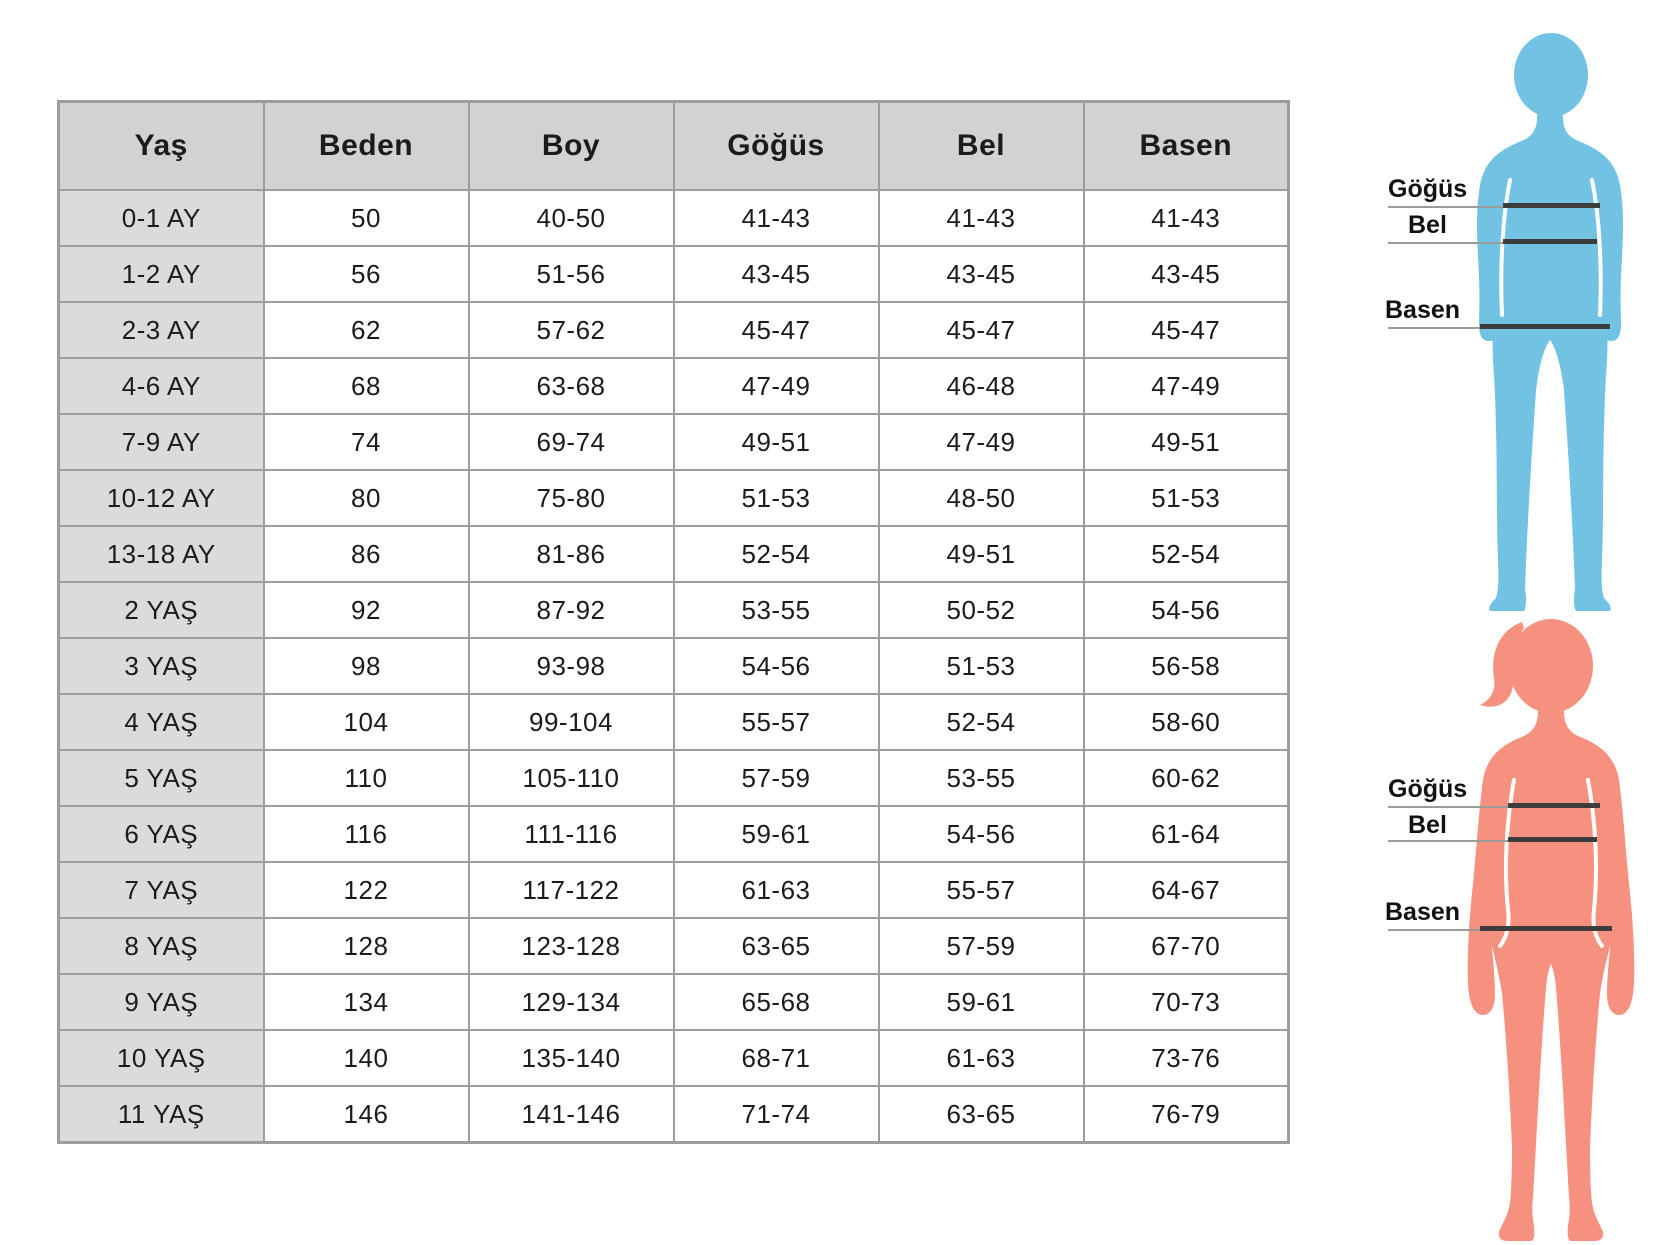  Describe the element at coordinates (981, 498) in the screenshot. I see `value-cell: 48-50` at that location.